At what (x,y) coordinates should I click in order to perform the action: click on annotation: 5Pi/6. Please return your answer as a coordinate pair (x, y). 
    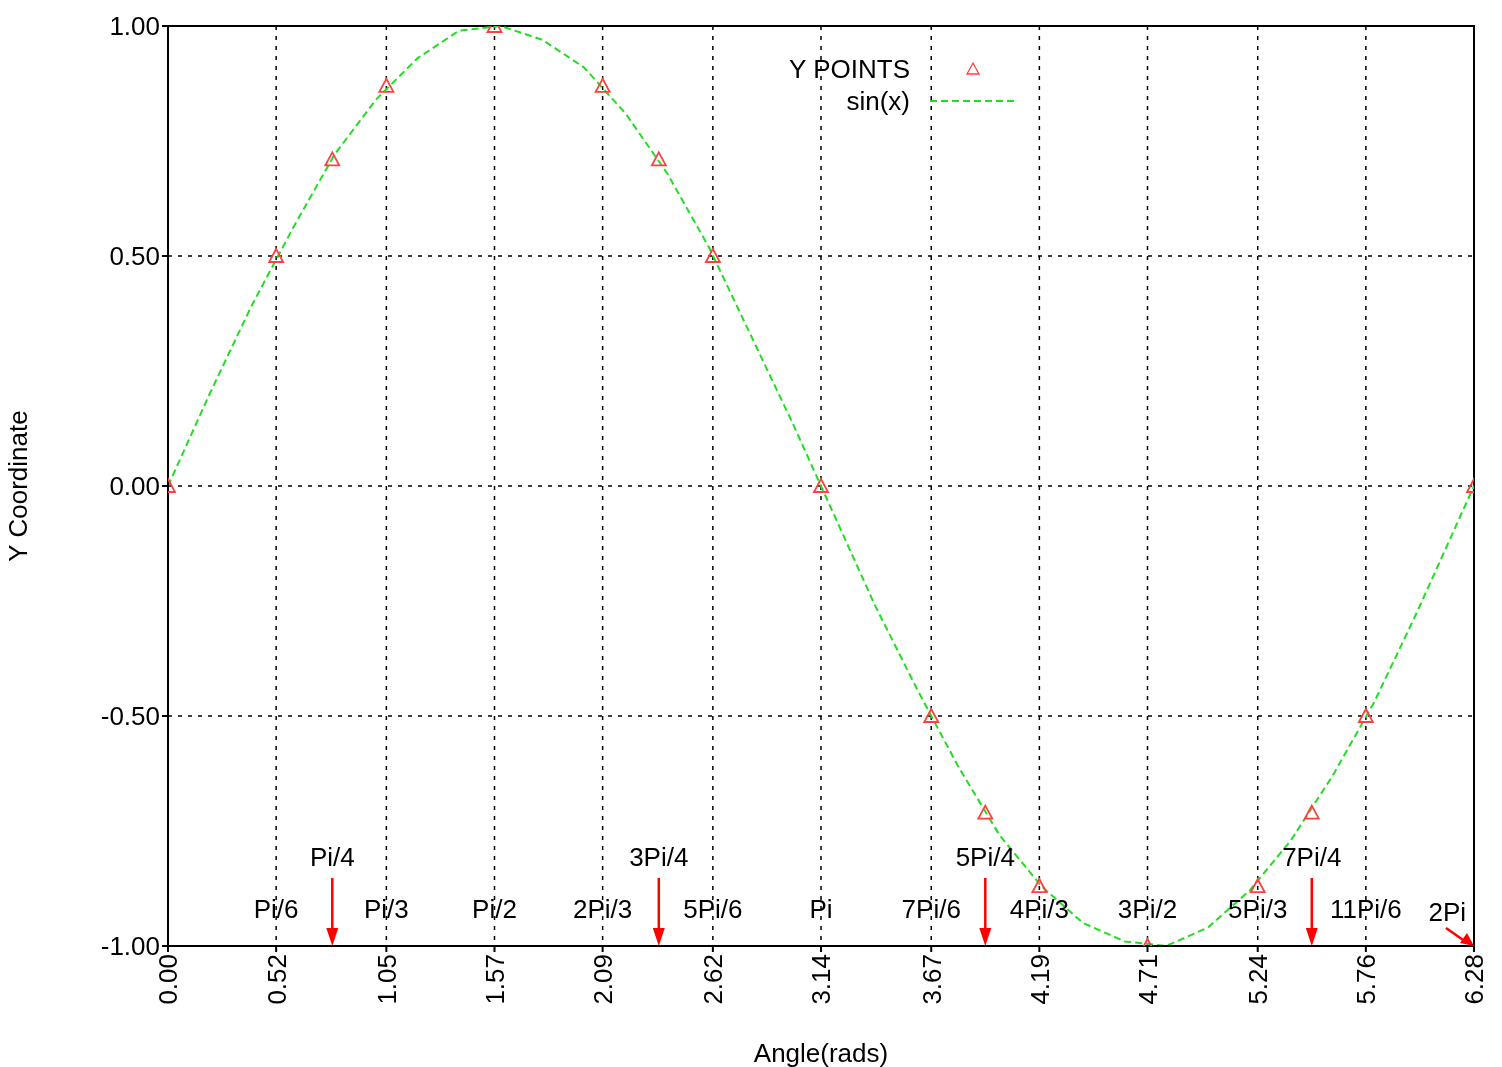
    Looking at the image, I should click on (713, 909).